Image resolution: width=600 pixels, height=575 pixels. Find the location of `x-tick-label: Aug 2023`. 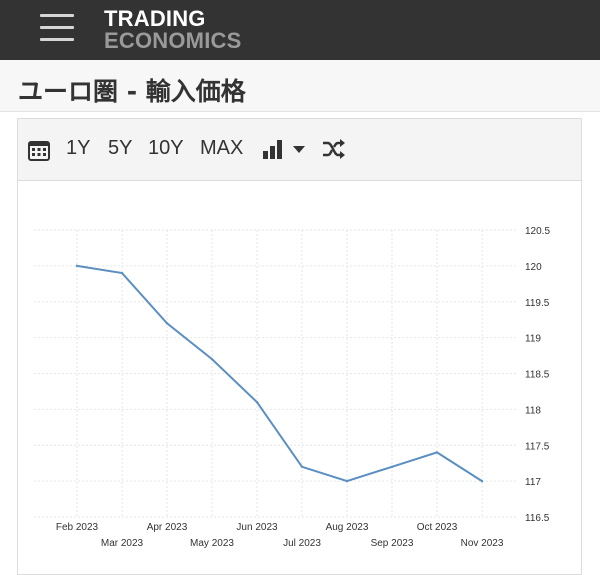

x-tick-label: Aug 2023 is located at coordinates (347, 527).